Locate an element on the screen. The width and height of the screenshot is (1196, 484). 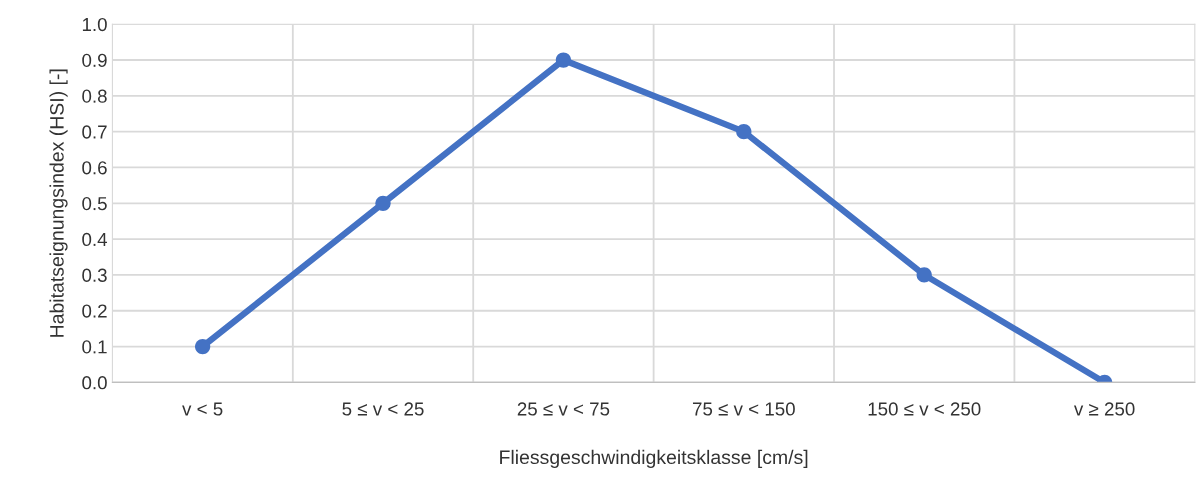
y-tick-label: 0.1 is located at coordinates (94, 347).